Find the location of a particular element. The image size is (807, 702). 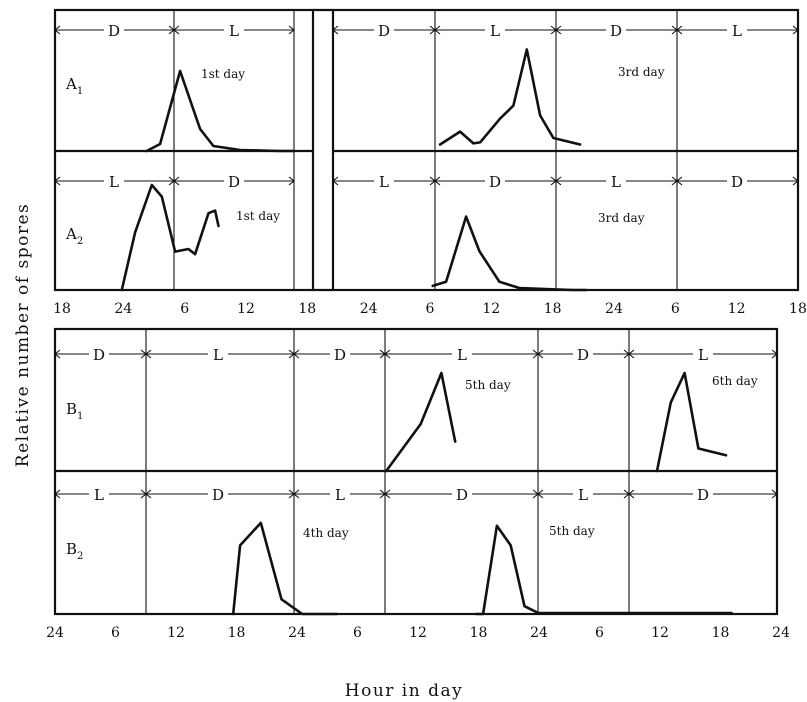

panel-label-a2: A2 is located at coordinates (74, 236).